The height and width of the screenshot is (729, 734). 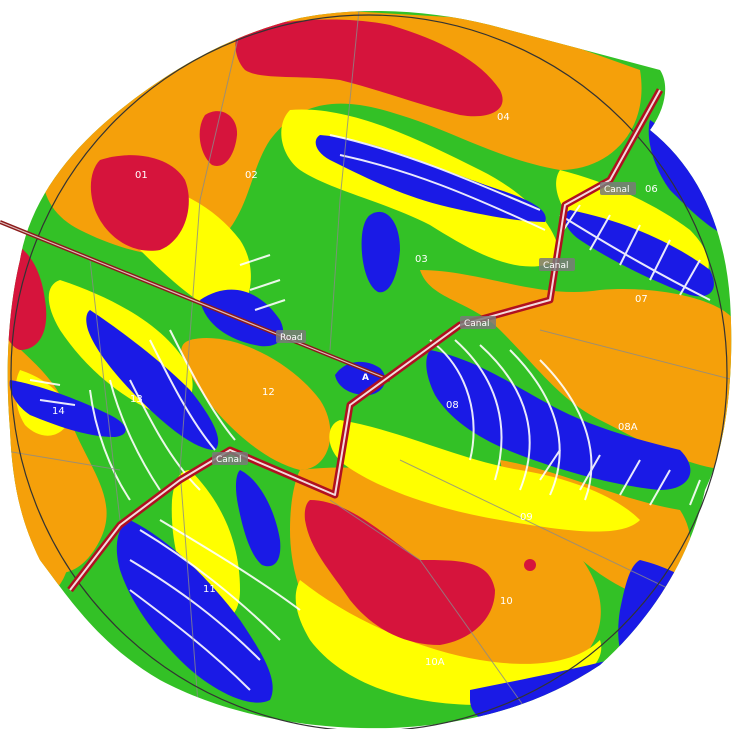 I want to click on field-label-06: 06, so click(x=651, y=189).